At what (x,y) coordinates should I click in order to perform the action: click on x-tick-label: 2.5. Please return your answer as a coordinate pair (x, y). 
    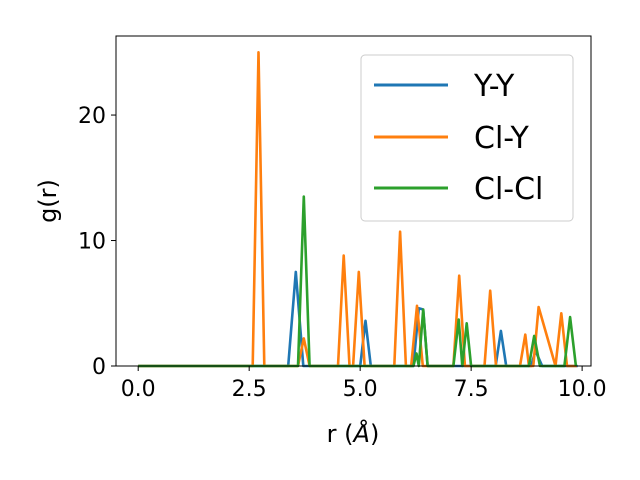
    Looking at the image, I should click on (249, 389).